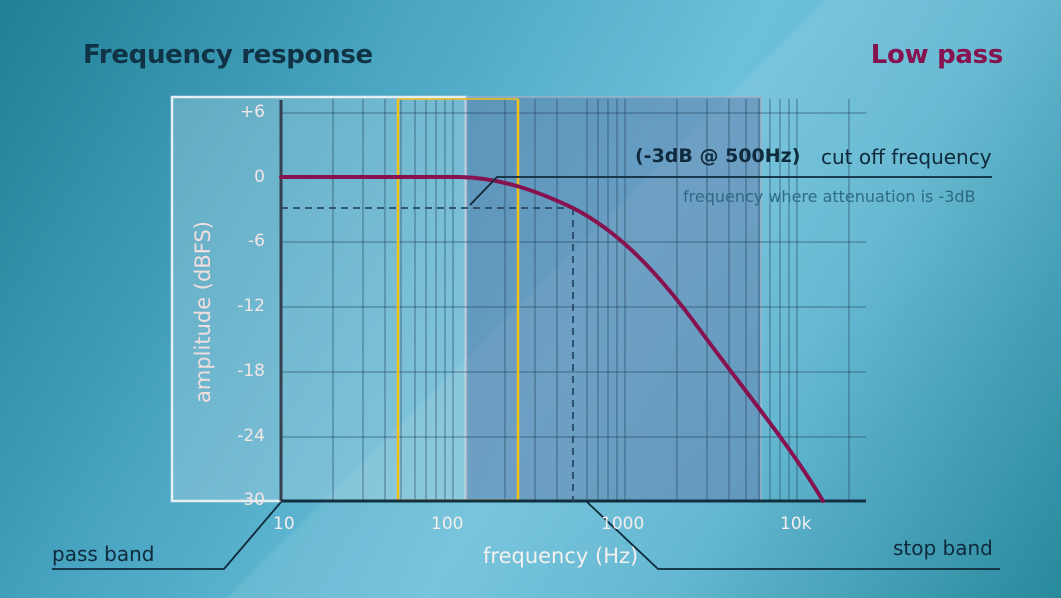  I want to click on y-tick-label: -18, so click(251, 371).